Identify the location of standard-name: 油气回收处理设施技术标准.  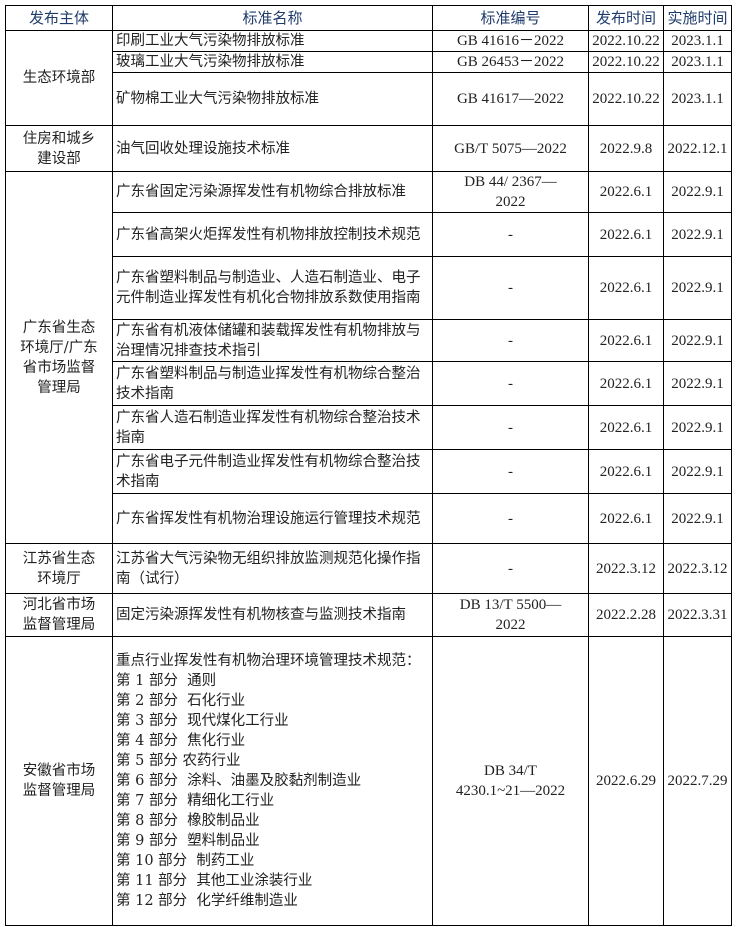
(203, 148).